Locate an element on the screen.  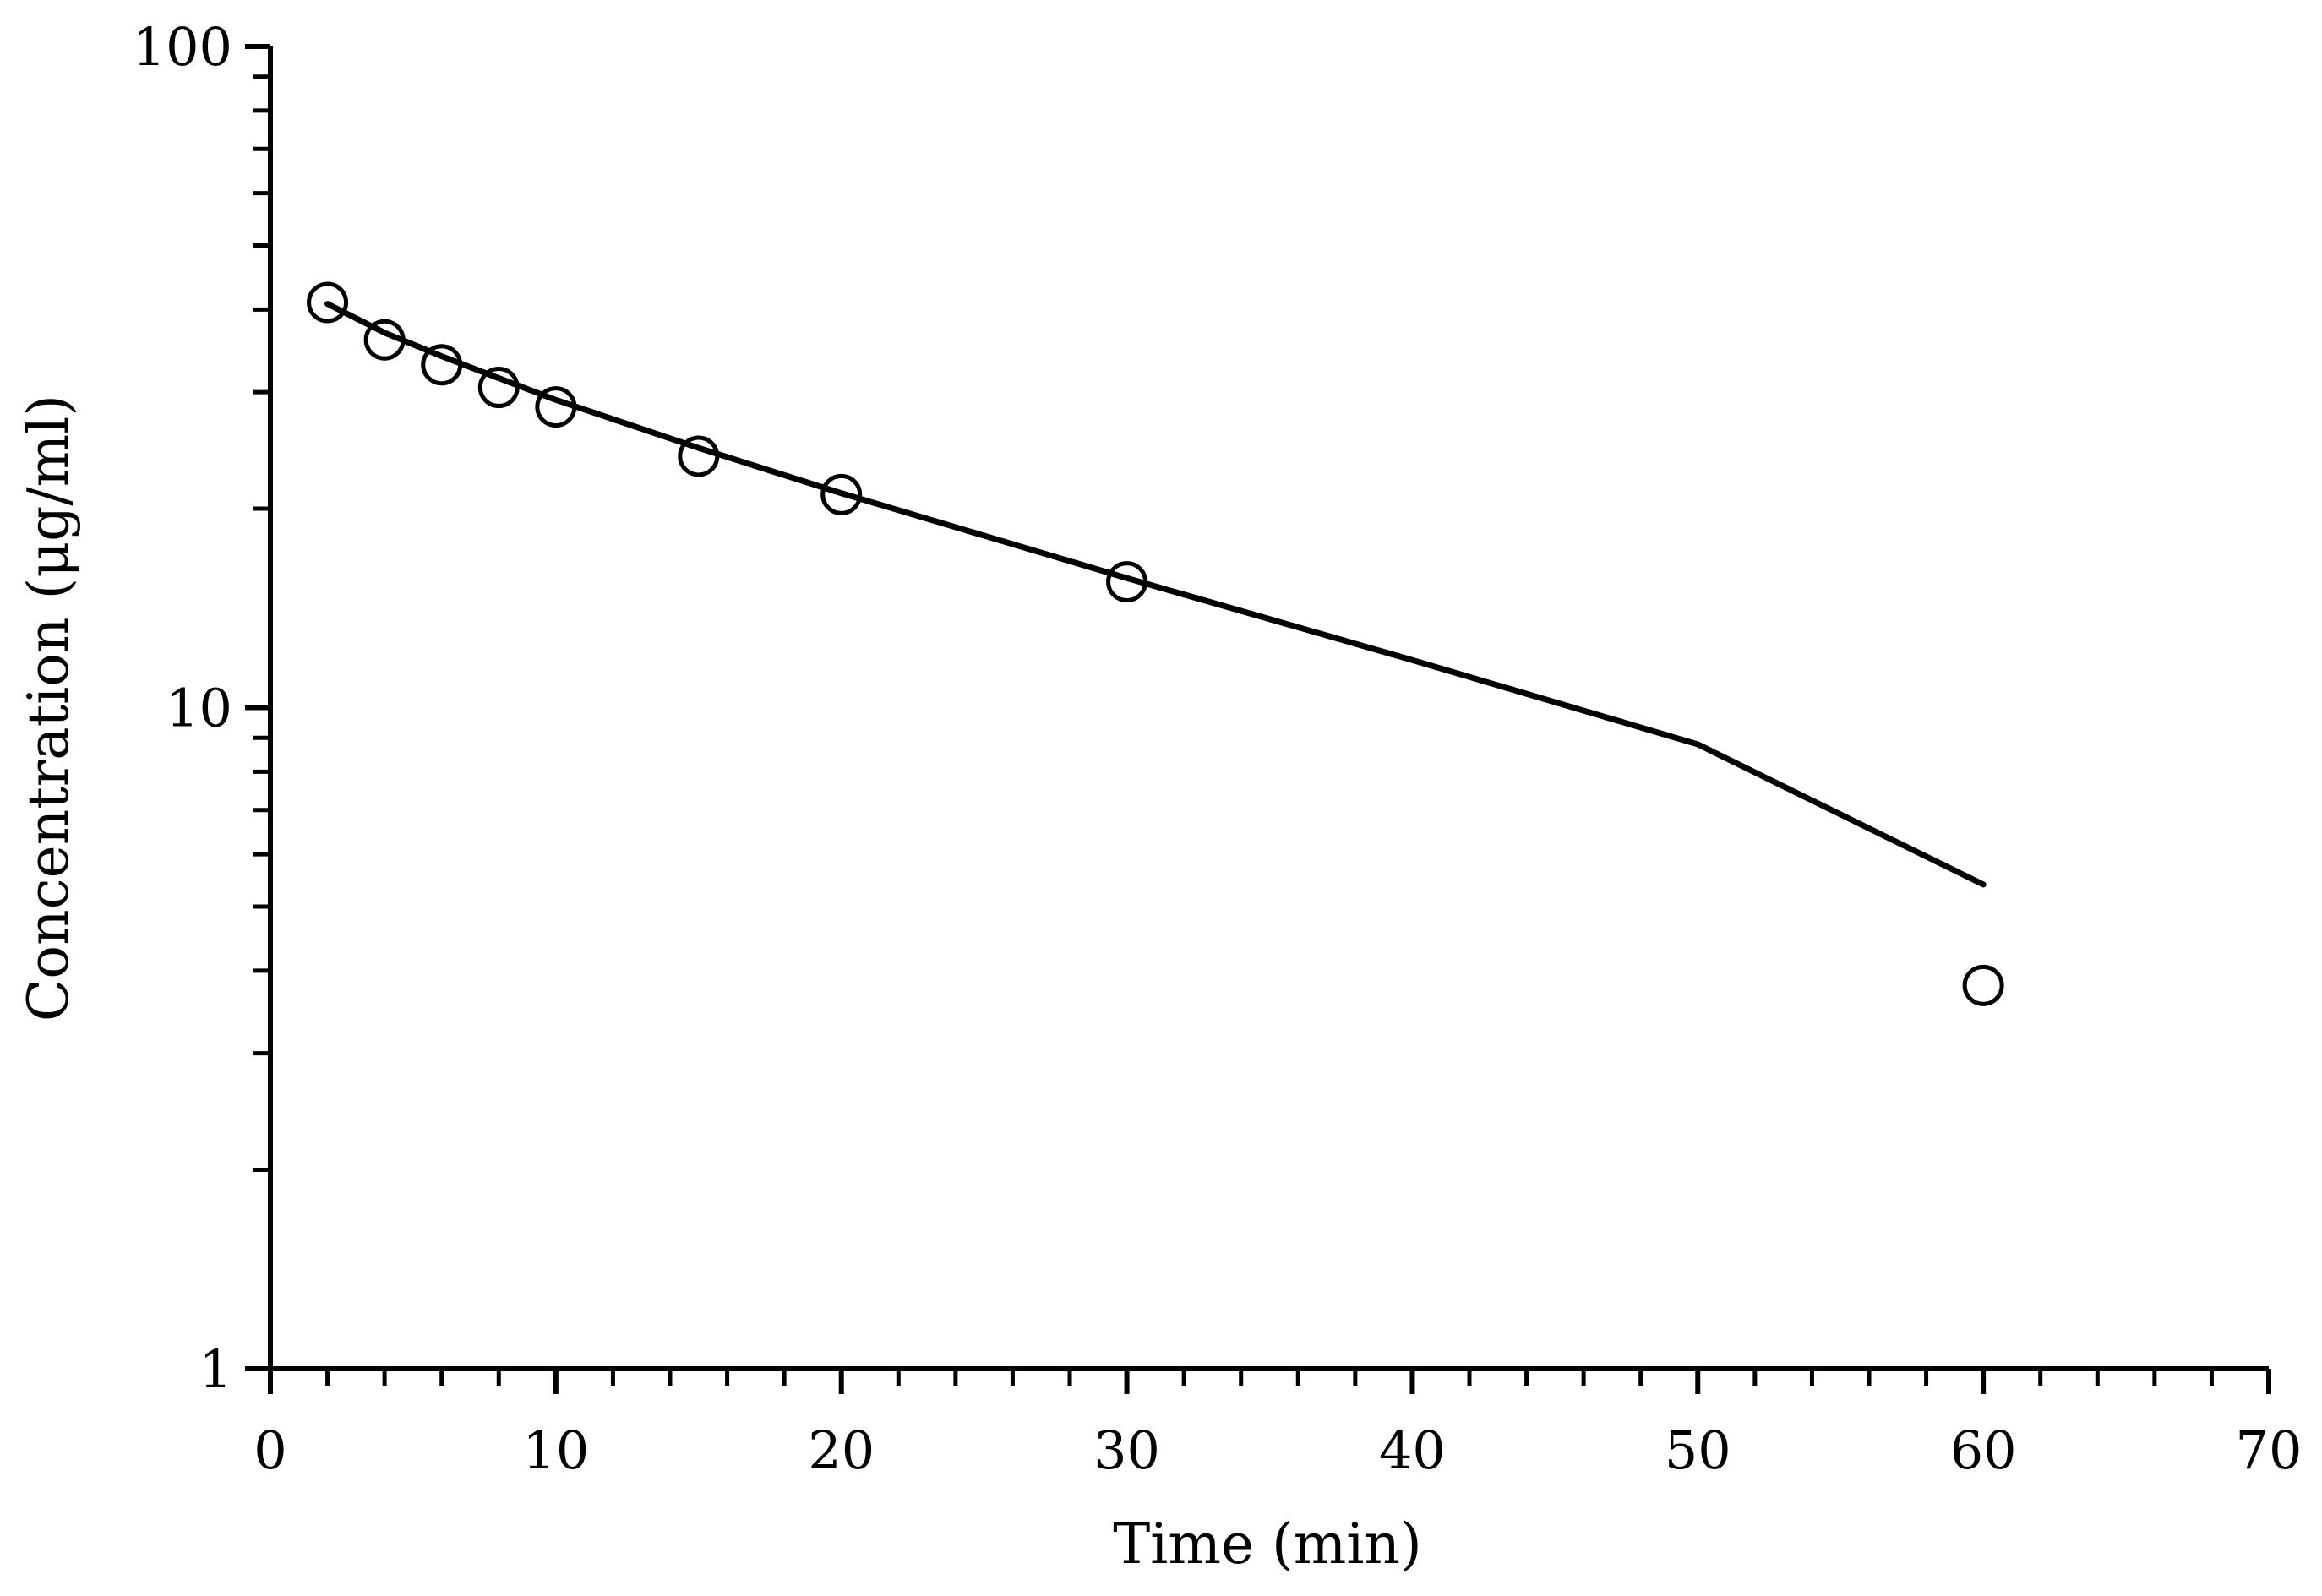
y-tick-label: 1 is located at coordinates (216, 1369).